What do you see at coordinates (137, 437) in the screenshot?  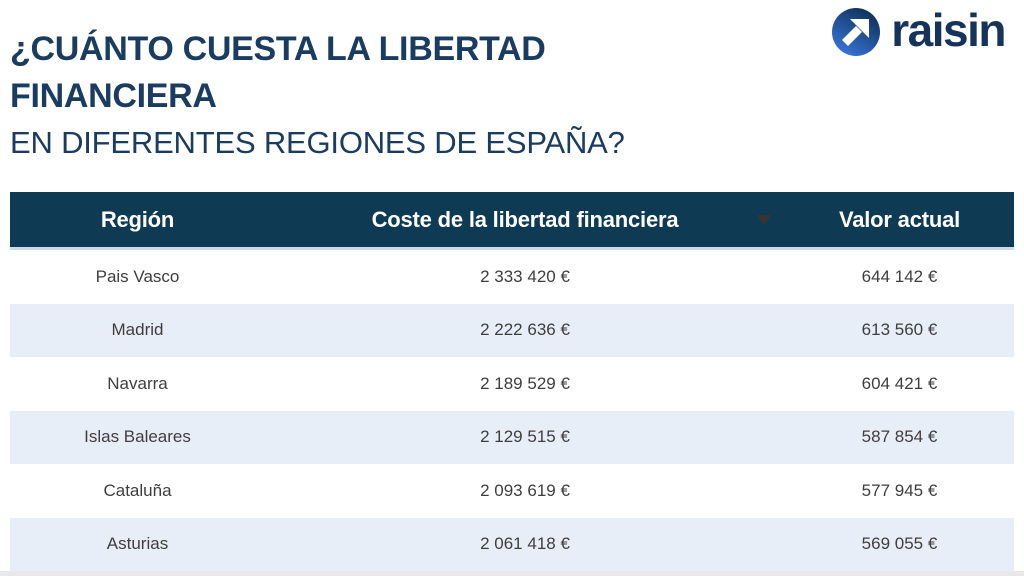 I see `region-cell: Islas Baleares` at bounding box center [137, 437].